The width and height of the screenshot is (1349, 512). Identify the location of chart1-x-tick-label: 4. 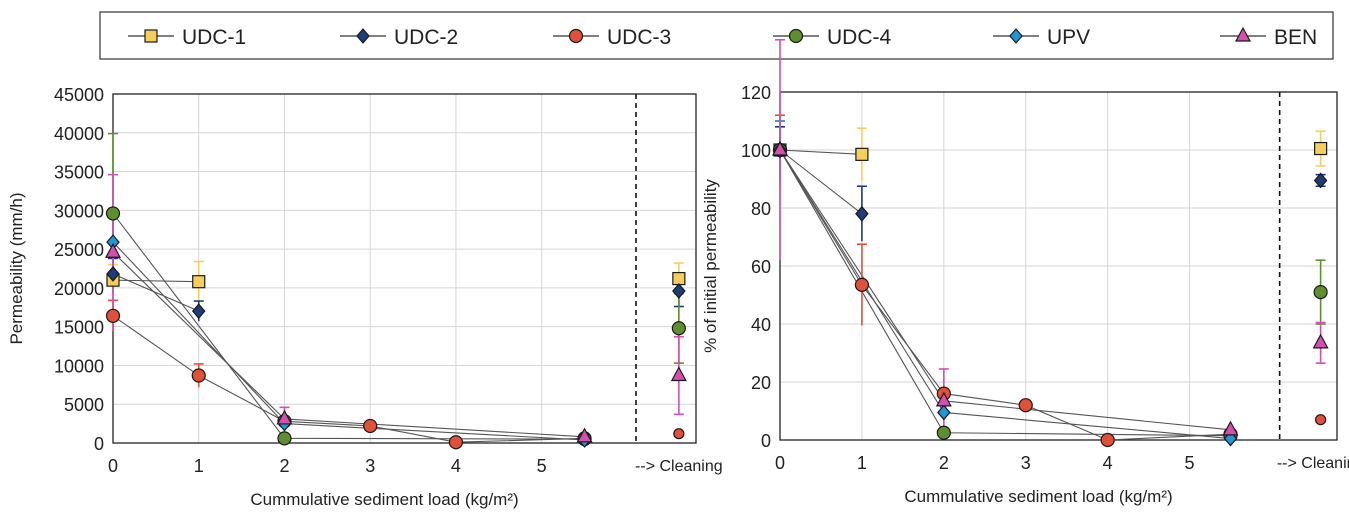
(456, 466).